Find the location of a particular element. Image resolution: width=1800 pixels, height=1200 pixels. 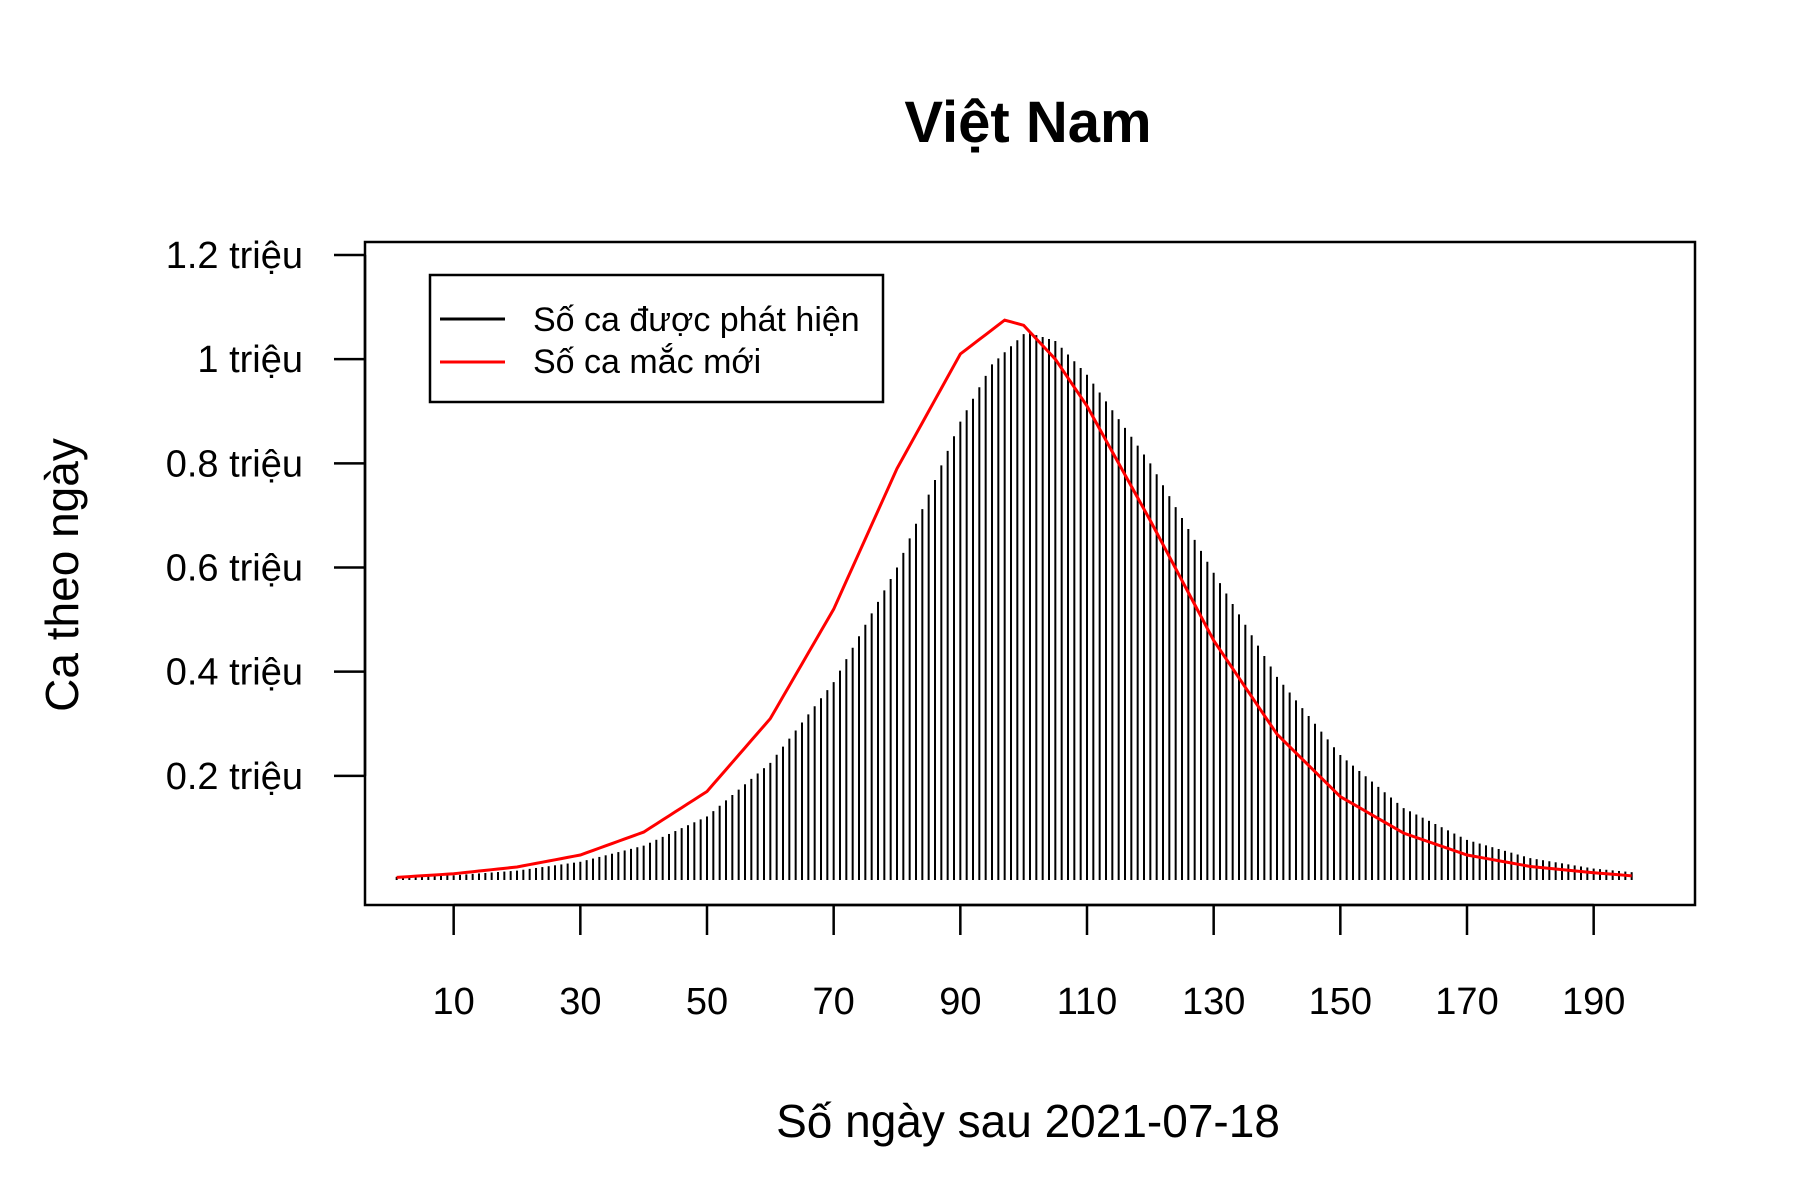

x-tick-label: 130 is located at coordinates (1213, 1002).